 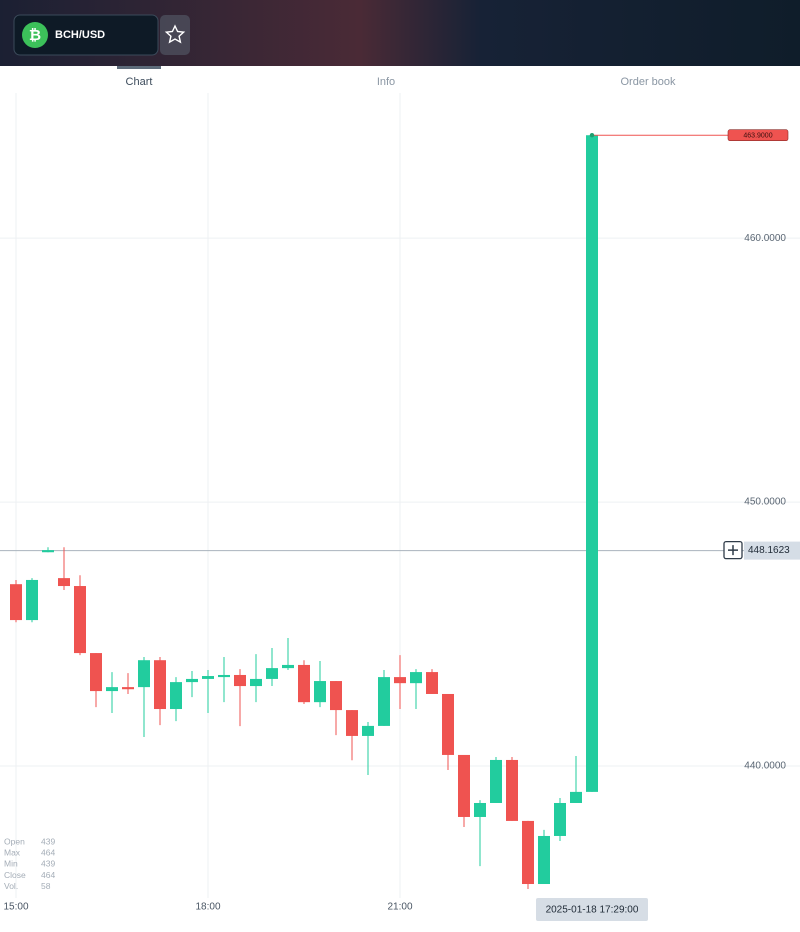 I want to click on last-price-tag, so click(x=758, y=135).